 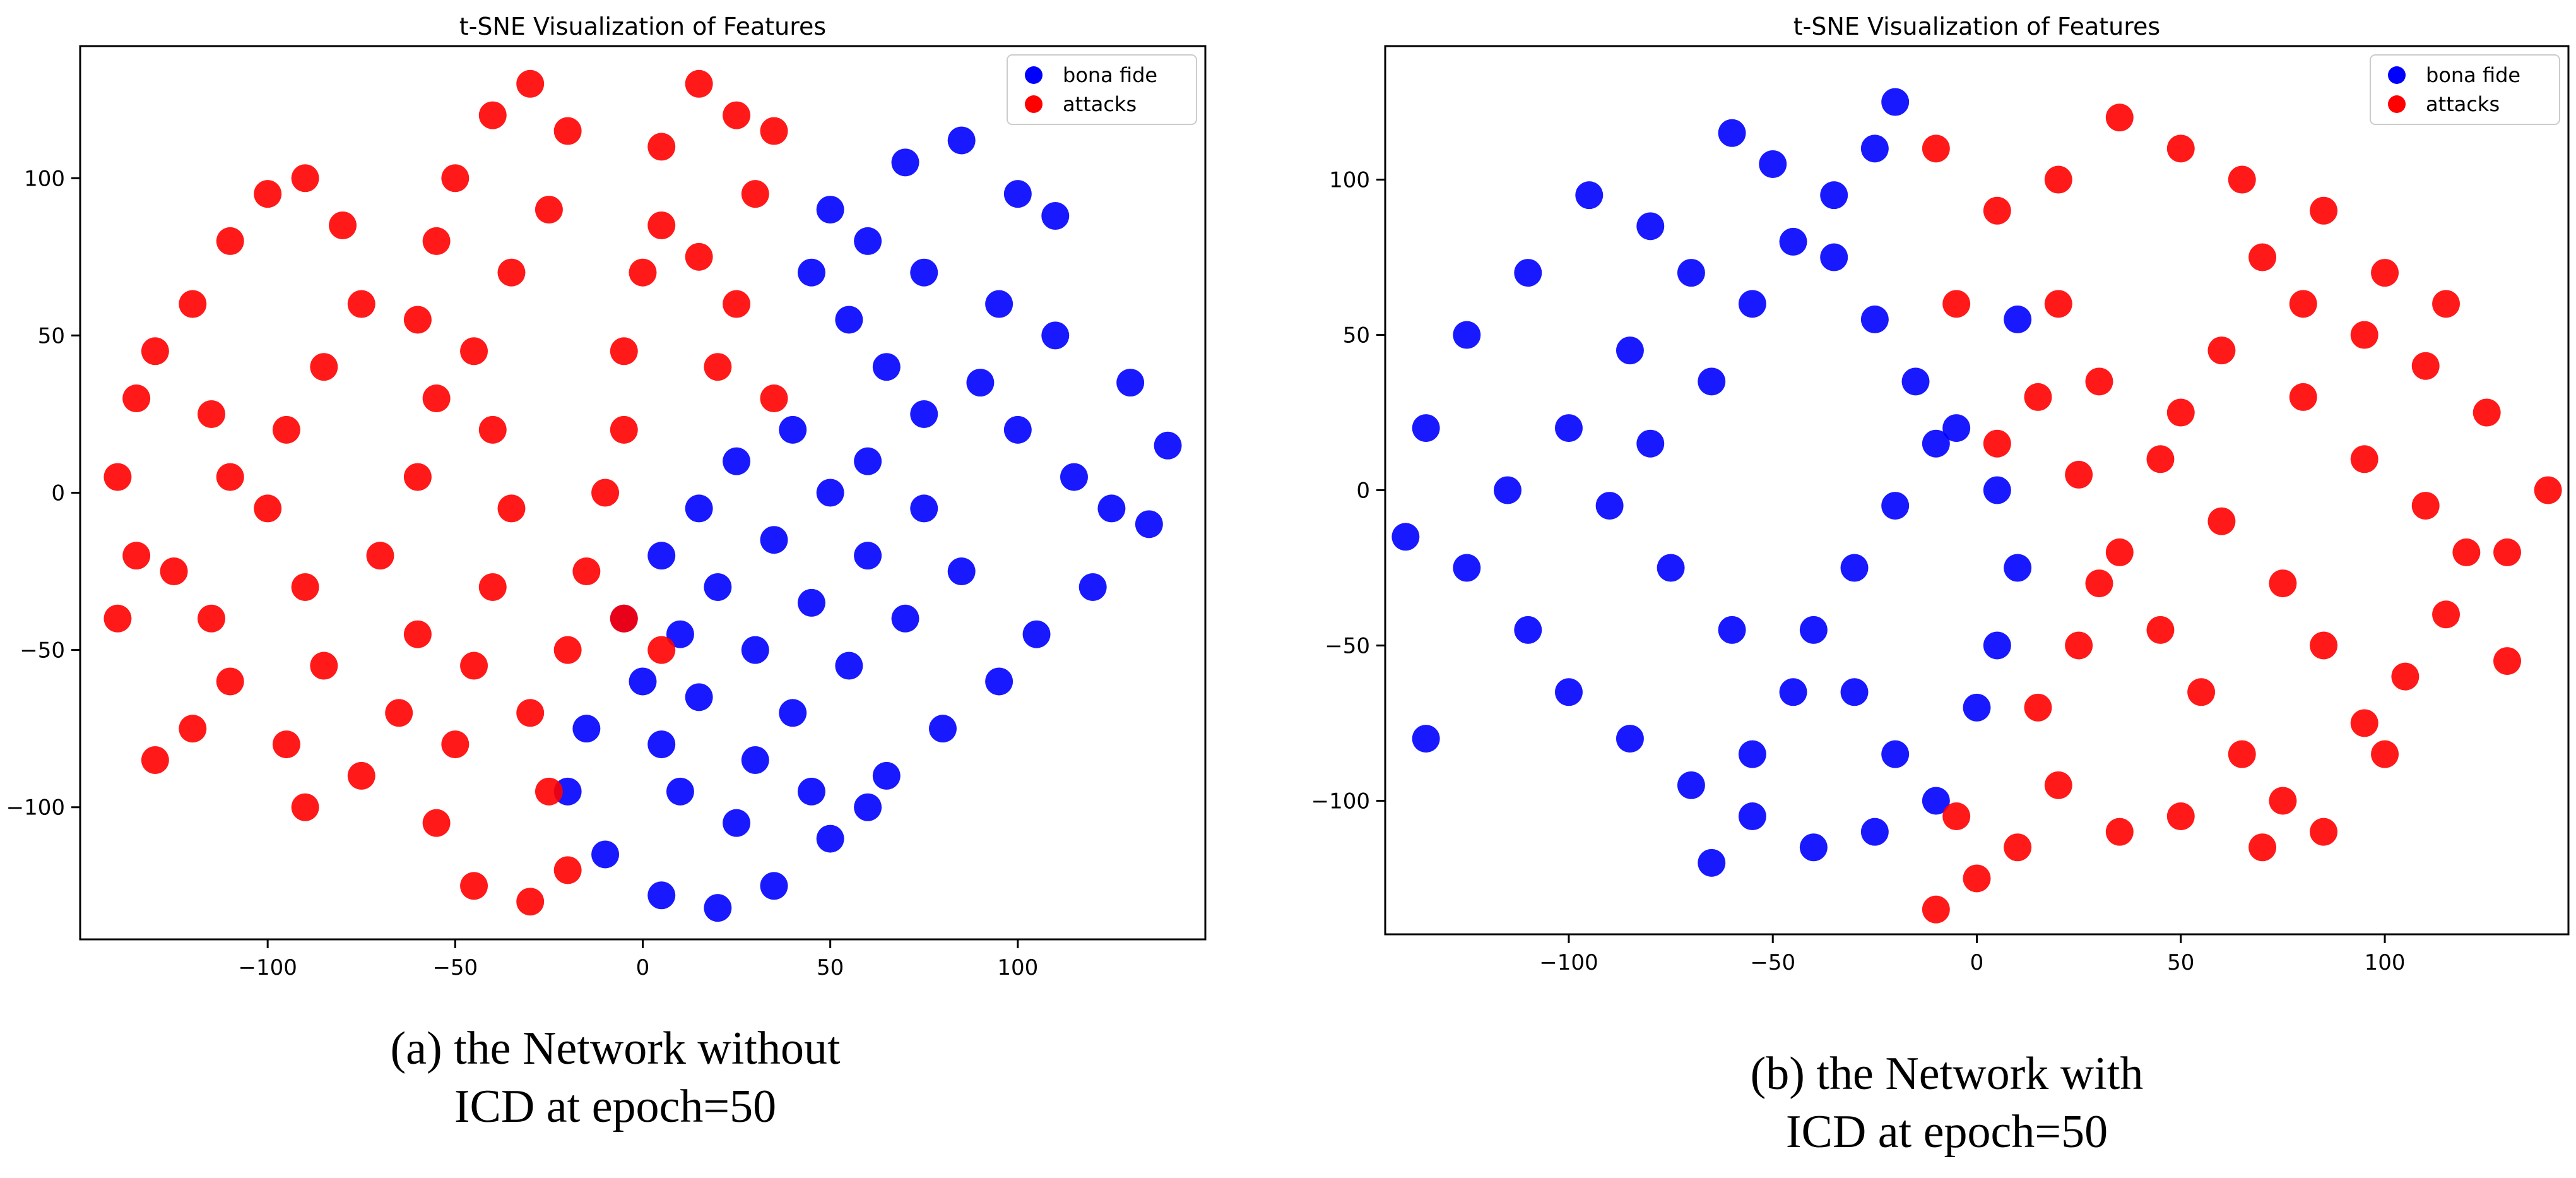 What do you see at coordinates (831, 967) in the screenshot?
I see `x-tick-label: 50` at bounding box center [831, 967].